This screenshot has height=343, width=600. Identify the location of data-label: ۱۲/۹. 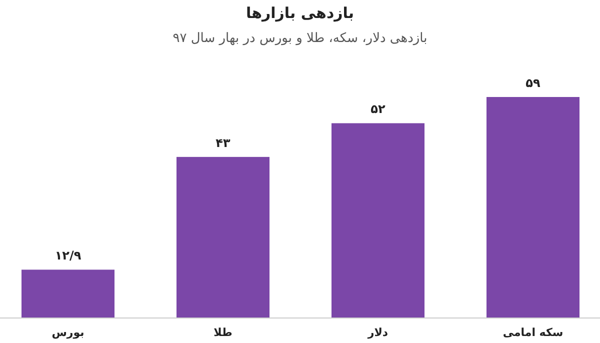
(68, 255).